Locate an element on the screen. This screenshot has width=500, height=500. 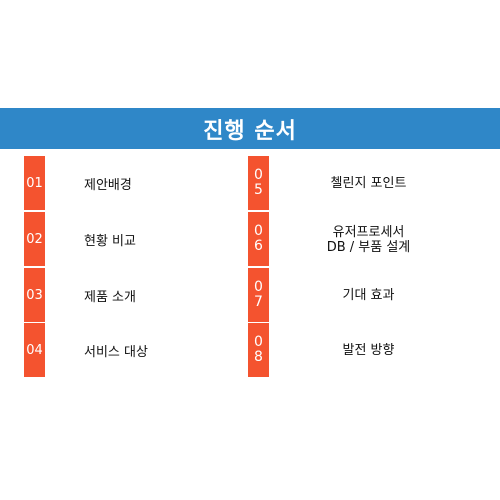
agenda-item: 03 제품 소개 is located at coordinates (124, 295).